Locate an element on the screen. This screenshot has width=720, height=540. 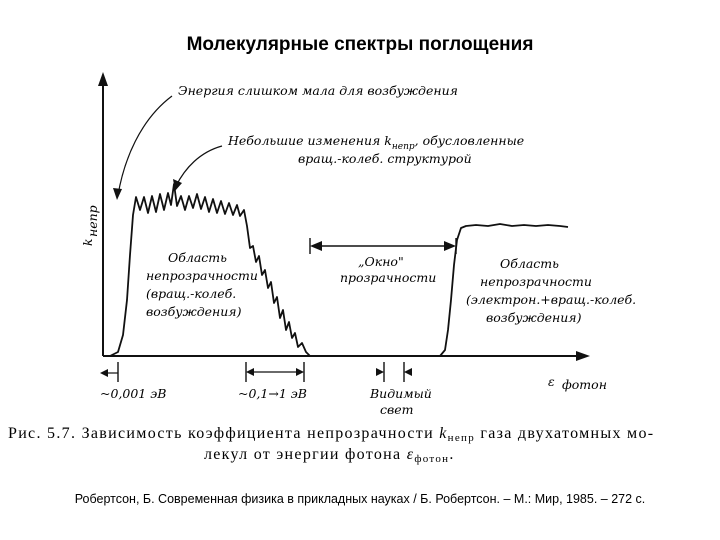
small-changes-leader is located at coordinates (199, 166).